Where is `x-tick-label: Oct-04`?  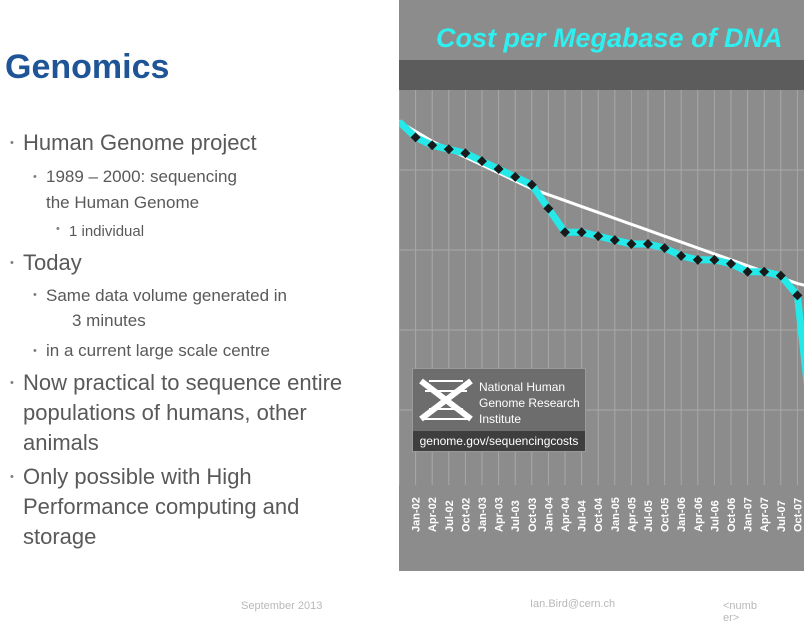 x-tick-label: Oct-04 is located at coordinates (599, 514).